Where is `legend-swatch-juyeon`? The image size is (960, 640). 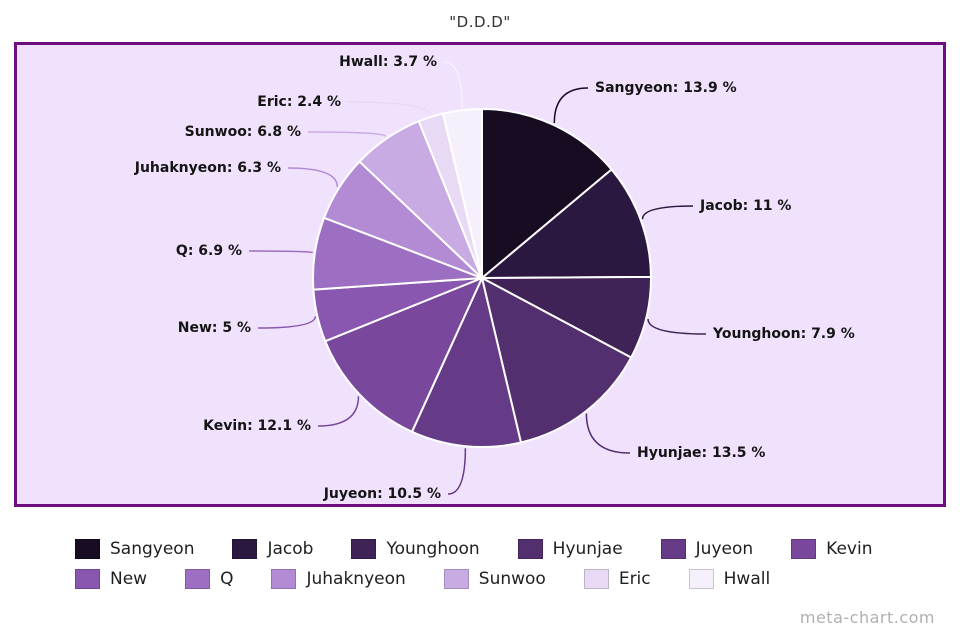 legend-swatch-juyeon is located at coordinates (673, 549).